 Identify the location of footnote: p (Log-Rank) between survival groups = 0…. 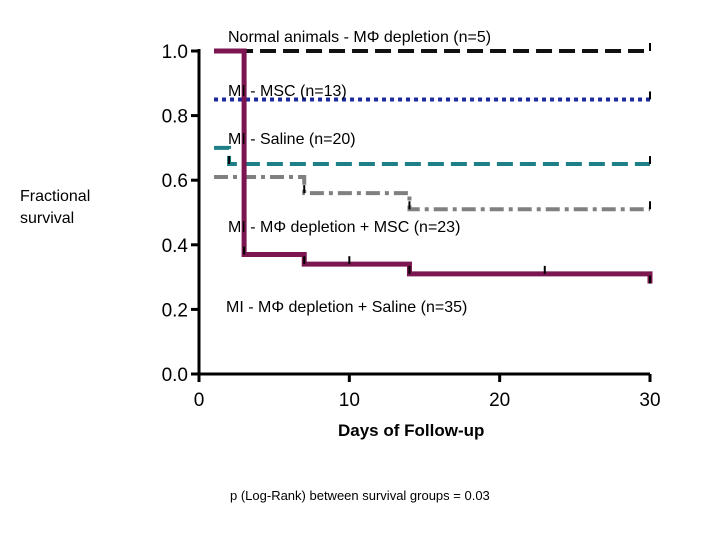
(360, 495).